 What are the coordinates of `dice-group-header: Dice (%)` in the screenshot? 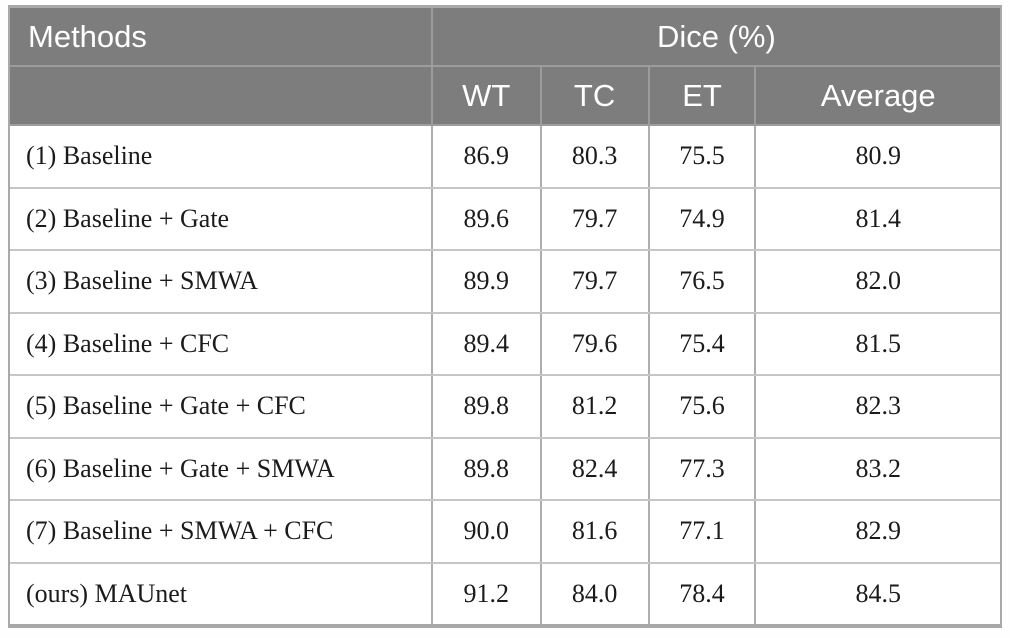 It's located at (715, 37).